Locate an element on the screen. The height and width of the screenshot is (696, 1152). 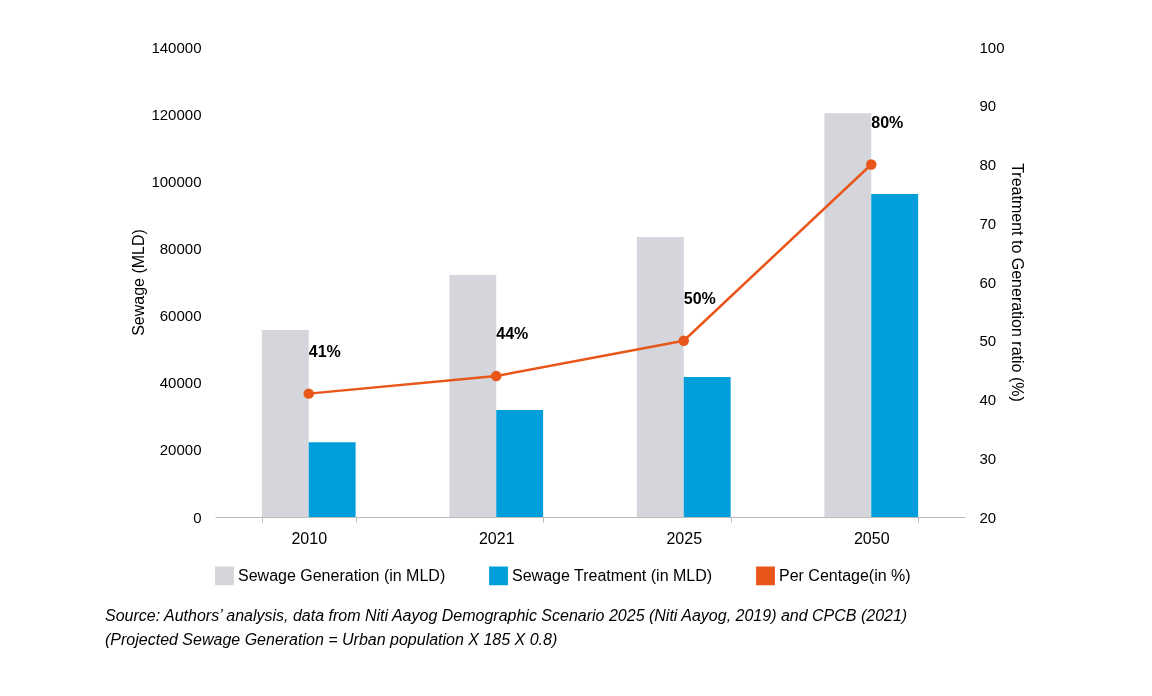
data-label: 50% is located at coordinates (699, 298).